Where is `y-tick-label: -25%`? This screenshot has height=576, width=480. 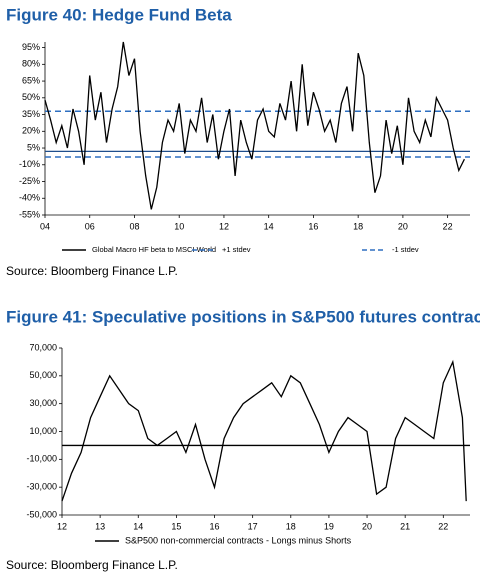
y-tick-label: -25% is located at coordinates (29, 181).